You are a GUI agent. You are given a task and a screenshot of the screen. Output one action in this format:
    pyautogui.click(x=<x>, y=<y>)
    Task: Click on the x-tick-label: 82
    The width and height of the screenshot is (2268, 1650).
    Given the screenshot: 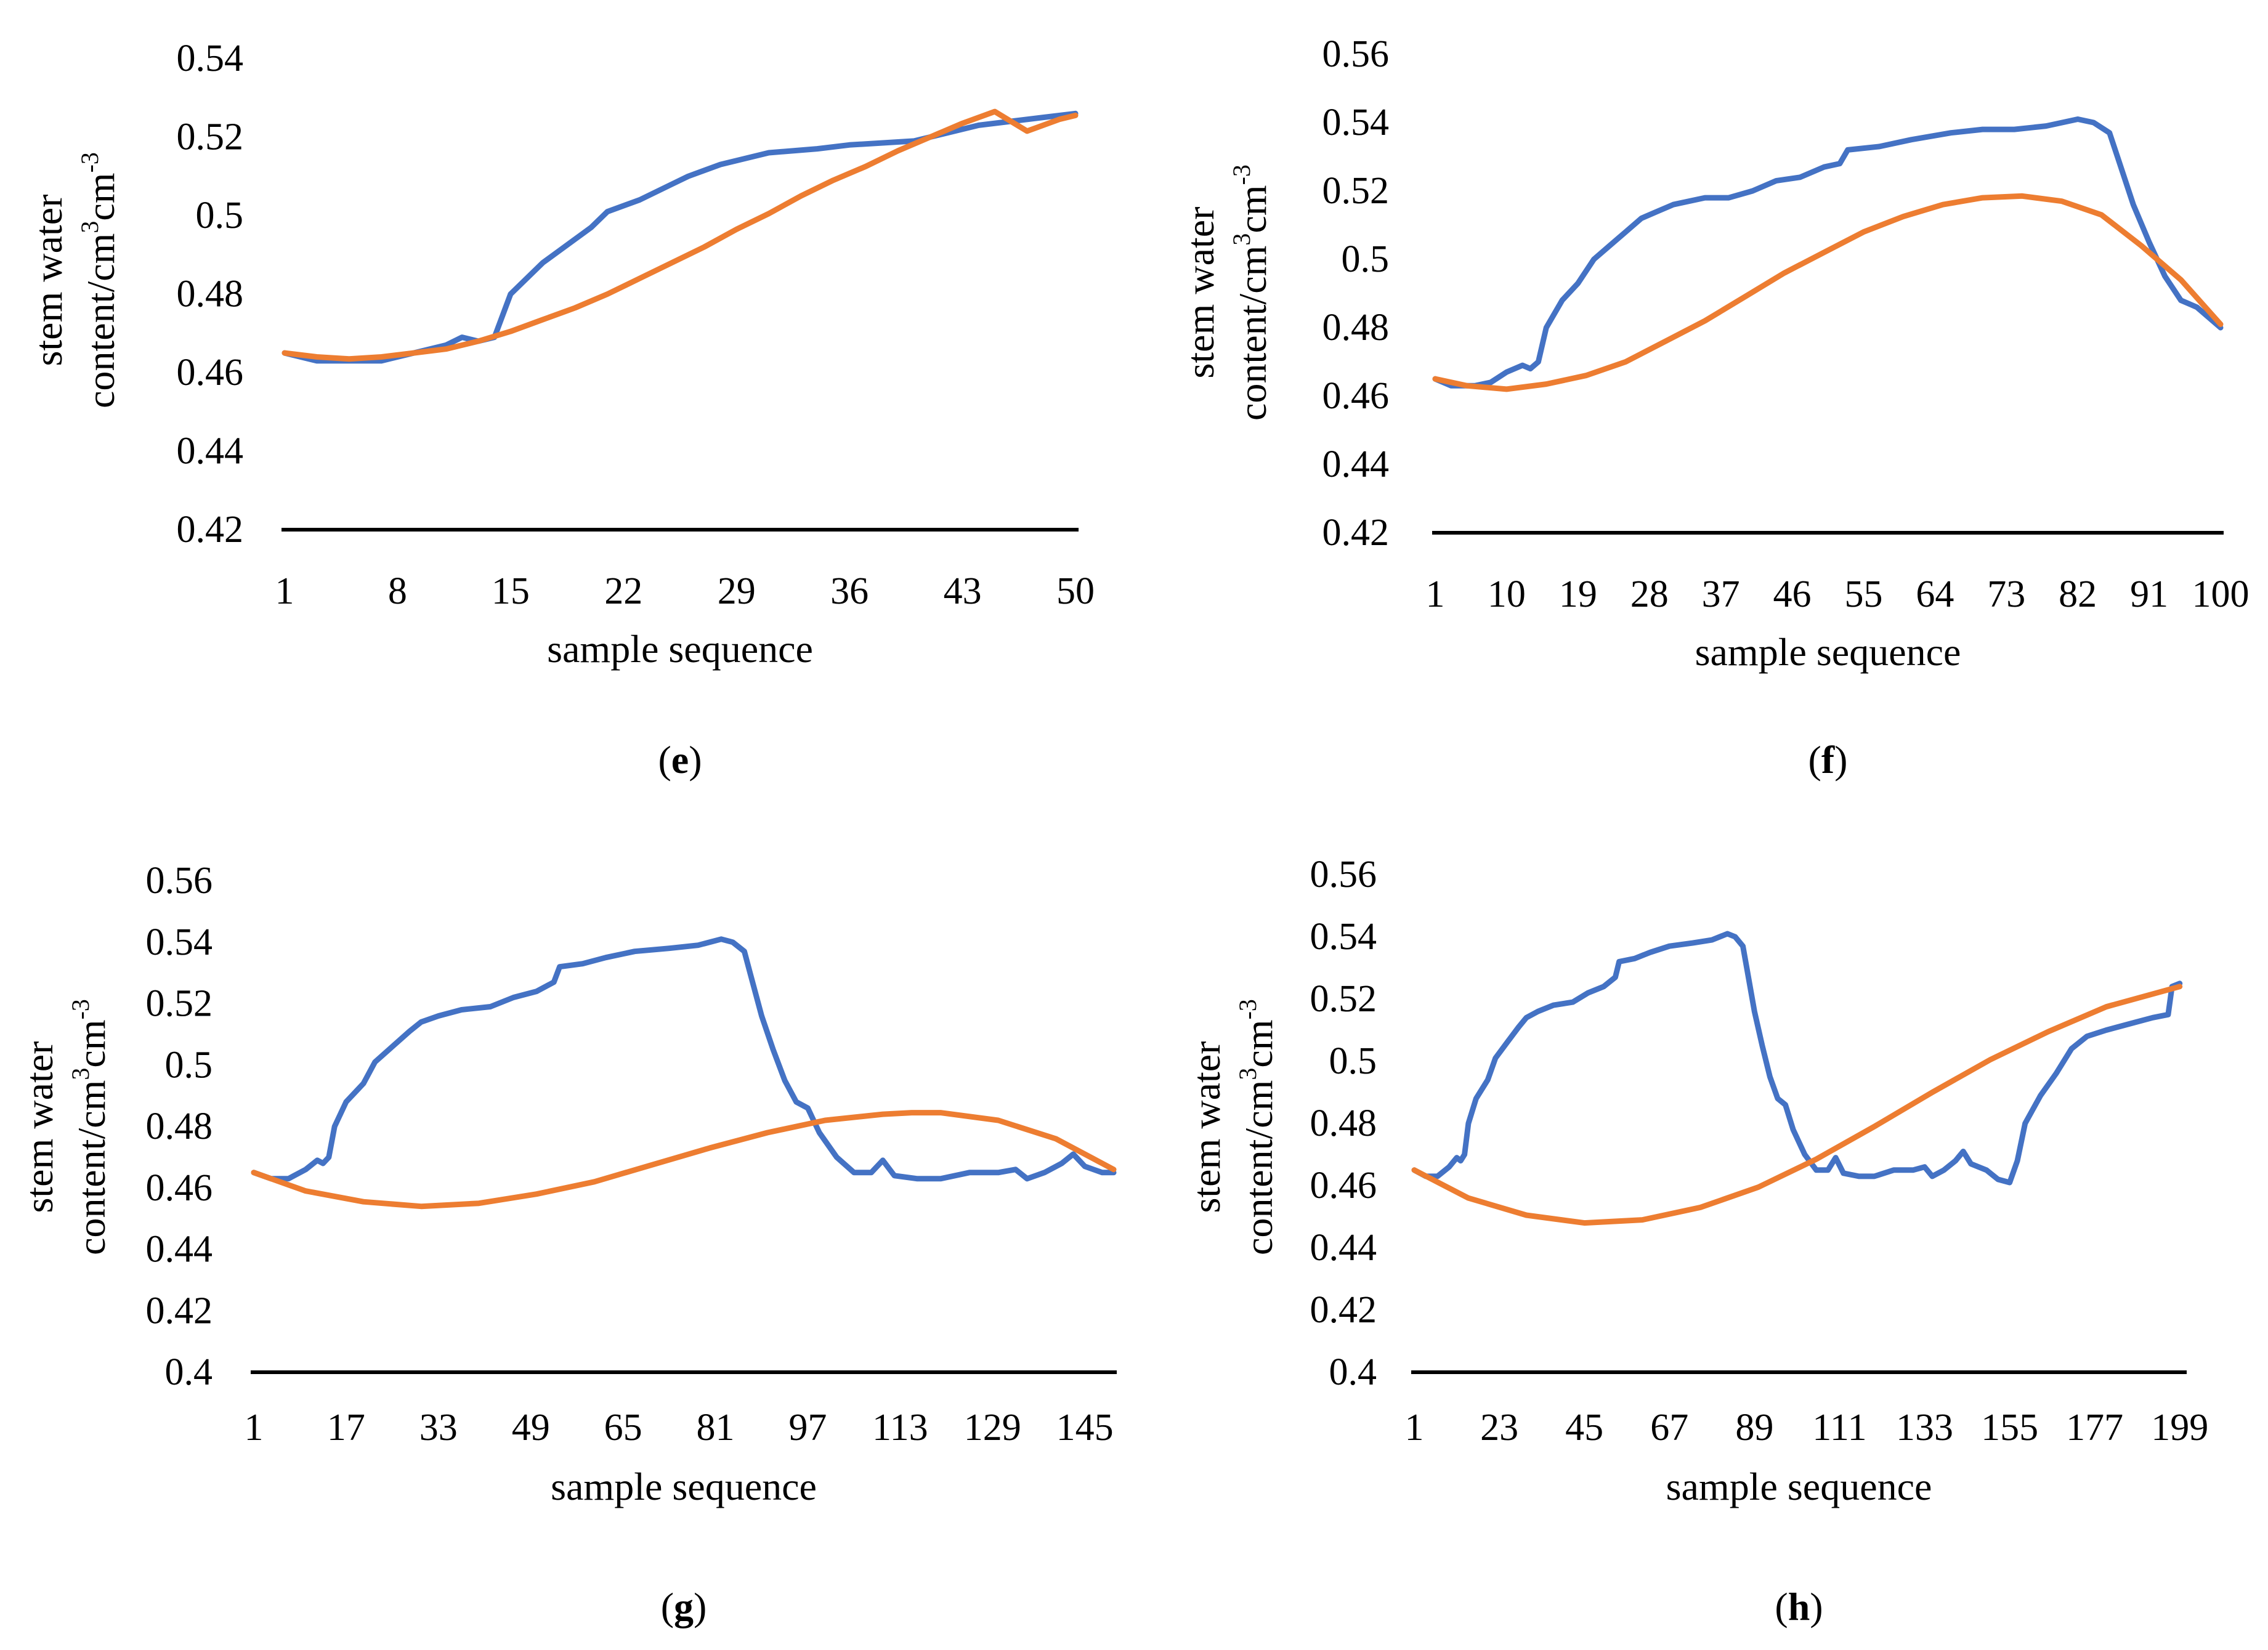 What is the action you would take?
    pyautogui.click(x=2078, y=594)
    